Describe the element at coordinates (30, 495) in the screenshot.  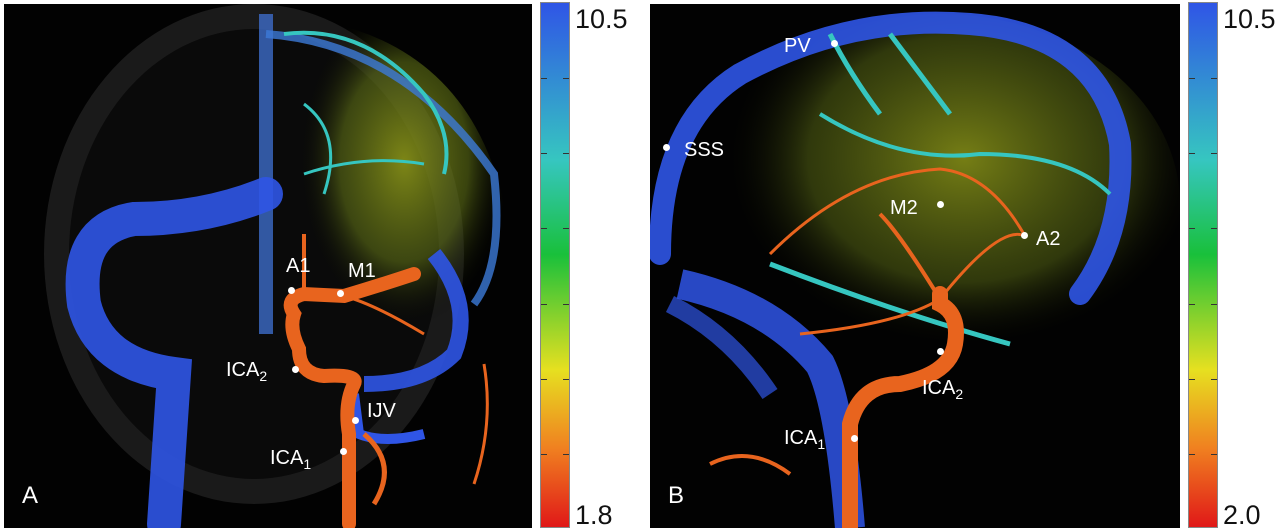
I see `panel-letter-a: A` at that location.